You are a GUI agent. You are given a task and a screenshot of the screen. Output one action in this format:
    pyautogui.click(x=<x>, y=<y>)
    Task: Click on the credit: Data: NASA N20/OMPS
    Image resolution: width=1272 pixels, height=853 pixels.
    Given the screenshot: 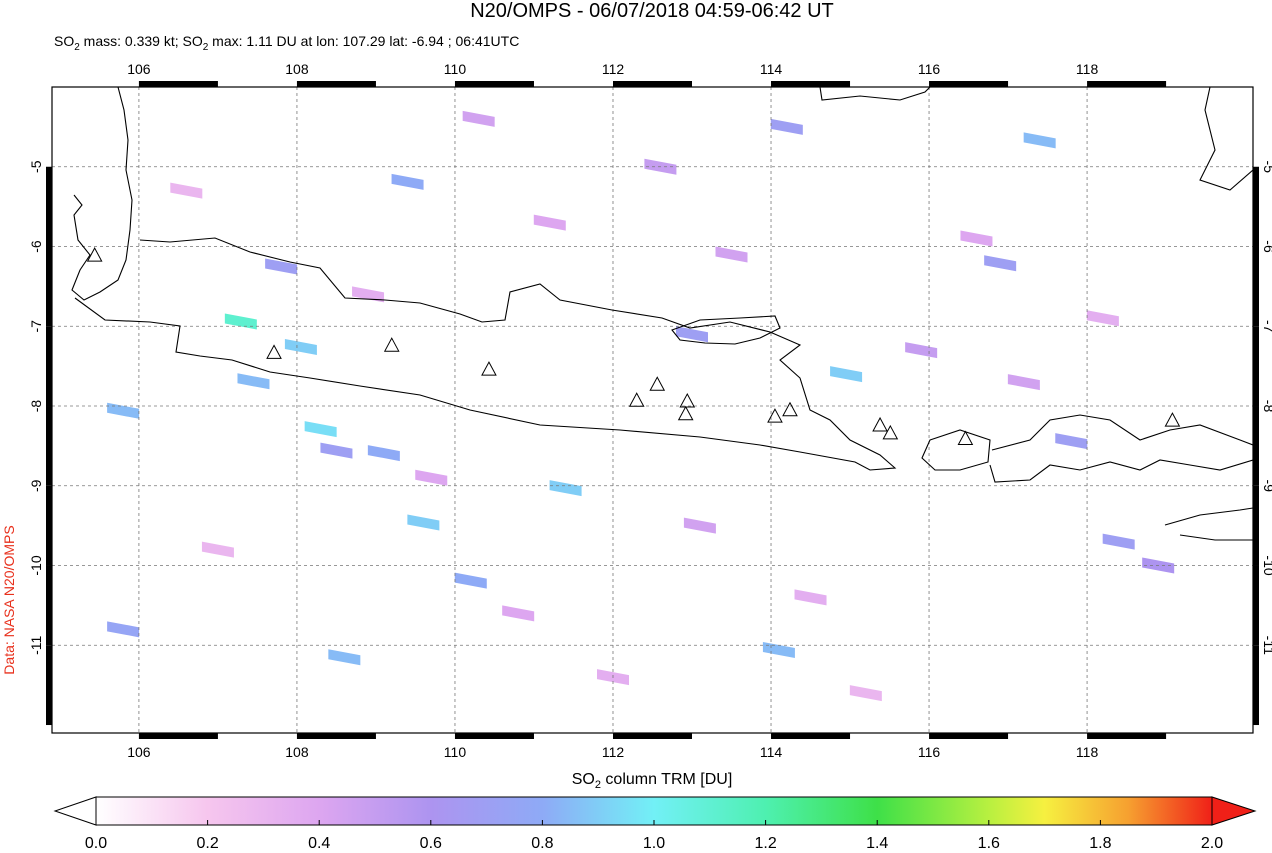 What is the action you would take?
    pyautogui.click(x=9, y=599)
    